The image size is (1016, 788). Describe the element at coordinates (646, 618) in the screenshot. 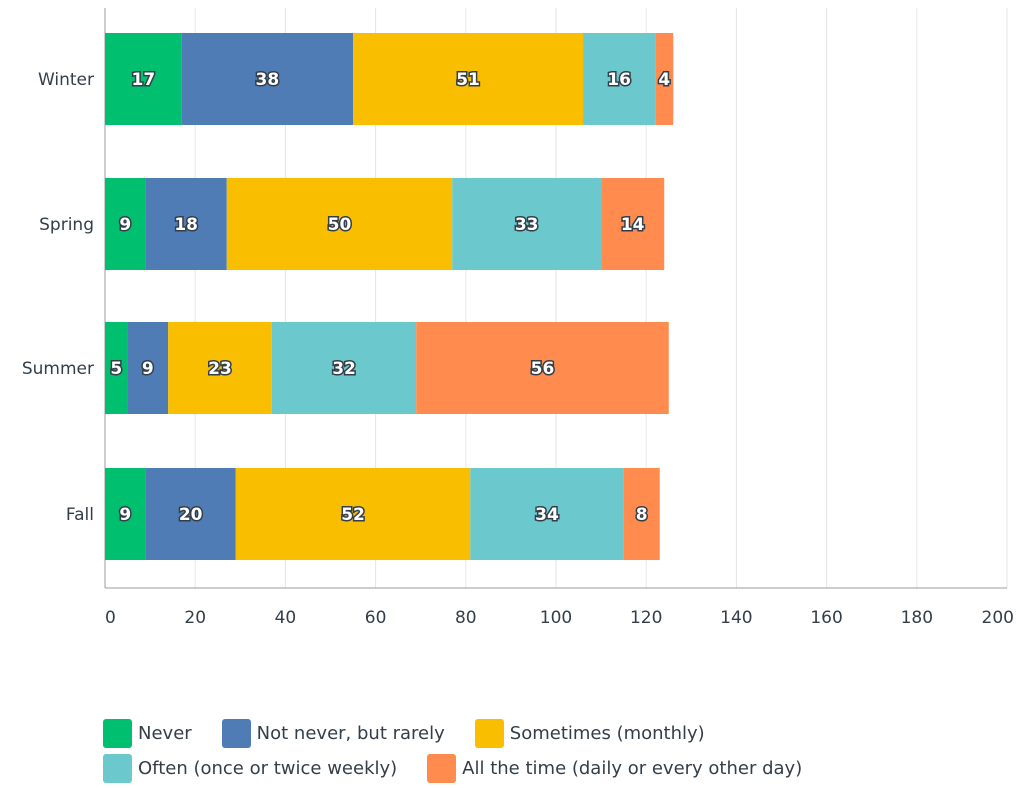

I see `x-tick-label-120: 120` at that location.